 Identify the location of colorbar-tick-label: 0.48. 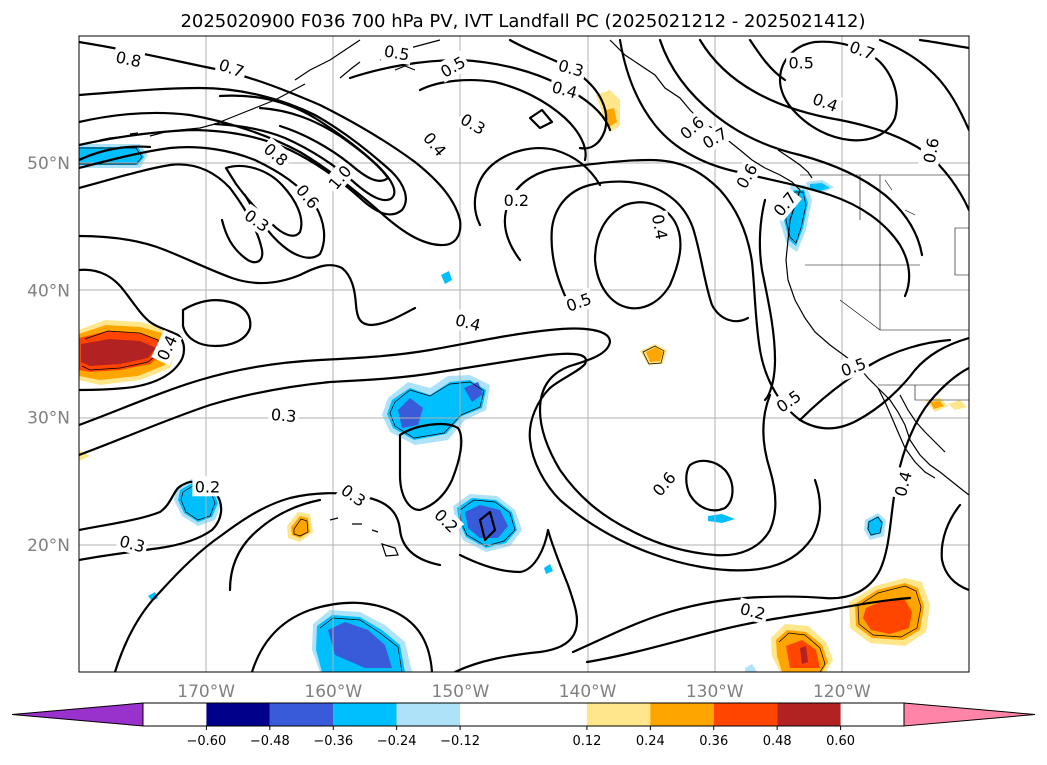
(777, 741).